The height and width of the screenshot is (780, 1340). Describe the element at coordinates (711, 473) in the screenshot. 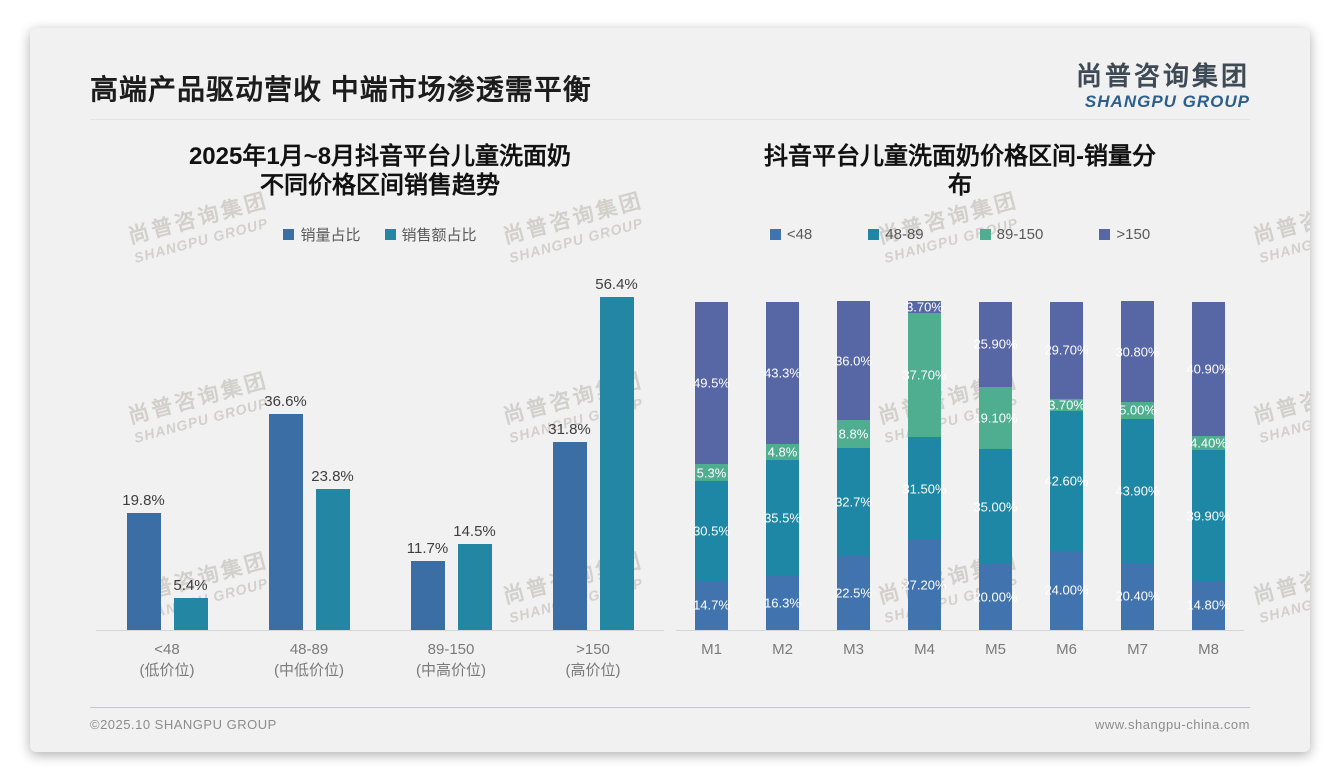

I see `segment-value-label: 5.3%` at that location.